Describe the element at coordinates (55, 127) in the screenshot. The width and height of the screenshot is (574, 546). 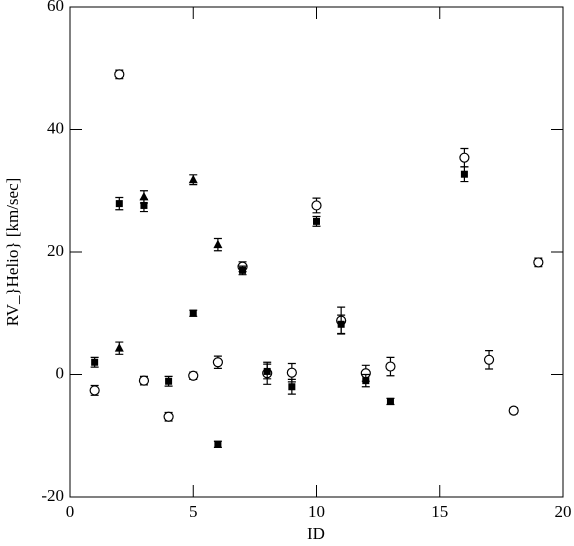
I see `y-tick-label: 40` at that location.